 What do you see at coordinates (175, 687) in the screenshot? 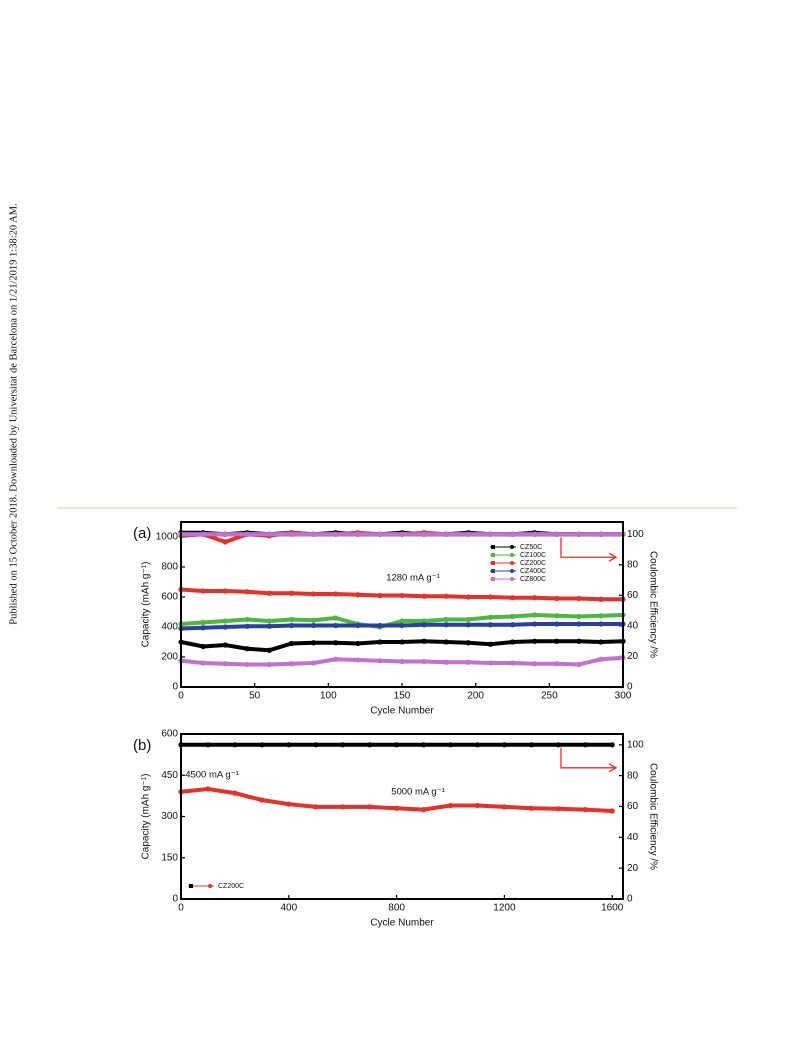
I see `y-tick-label: 0` at bounding box center [175, 687].